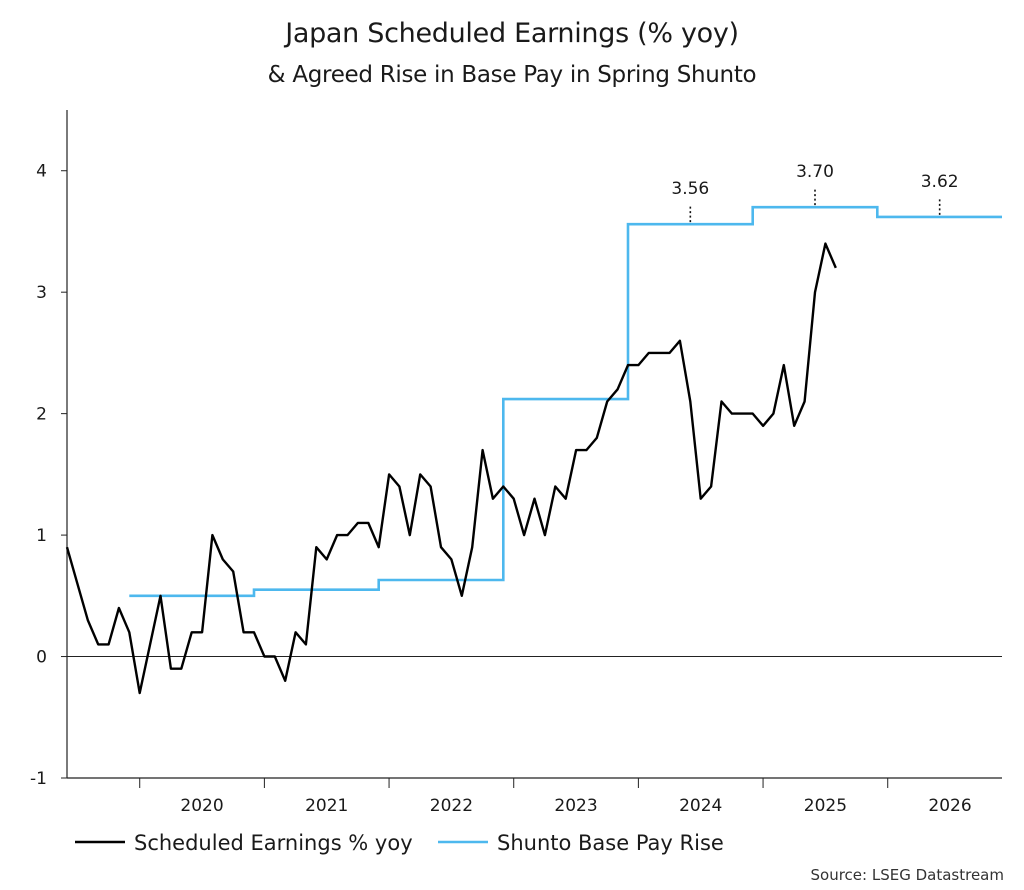 Image resolution: width=1024 pixels, height=890 pixels. I want to click on chart-title: Japan Scheduled Earnings (% yoy), so click(512, 33).